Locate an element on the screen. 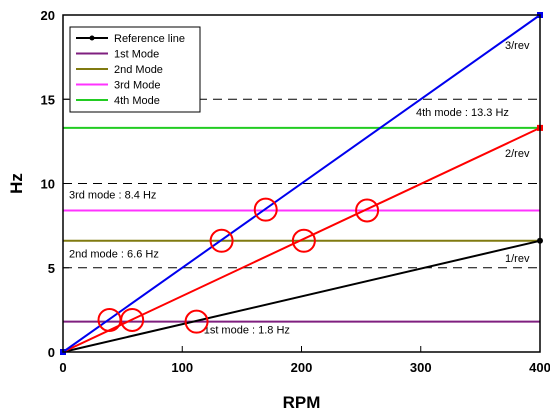 The height and width of the screenshot is (416, 550). legend-label: 3rd Mode is located at coordinates (137, 86).